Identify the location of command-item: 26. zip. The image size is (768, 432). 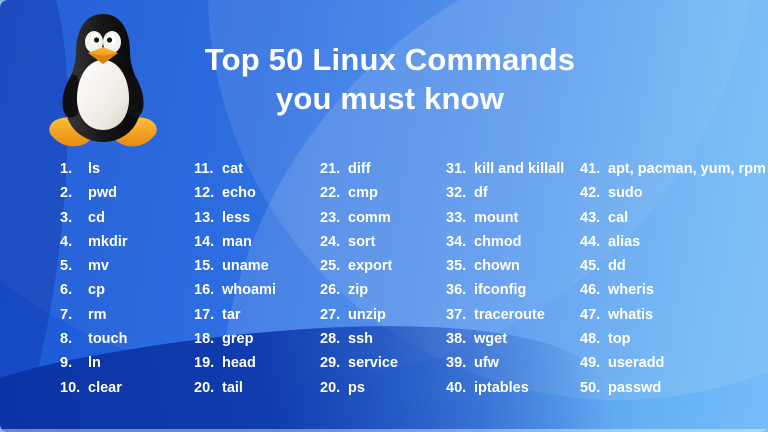
(381, 290).